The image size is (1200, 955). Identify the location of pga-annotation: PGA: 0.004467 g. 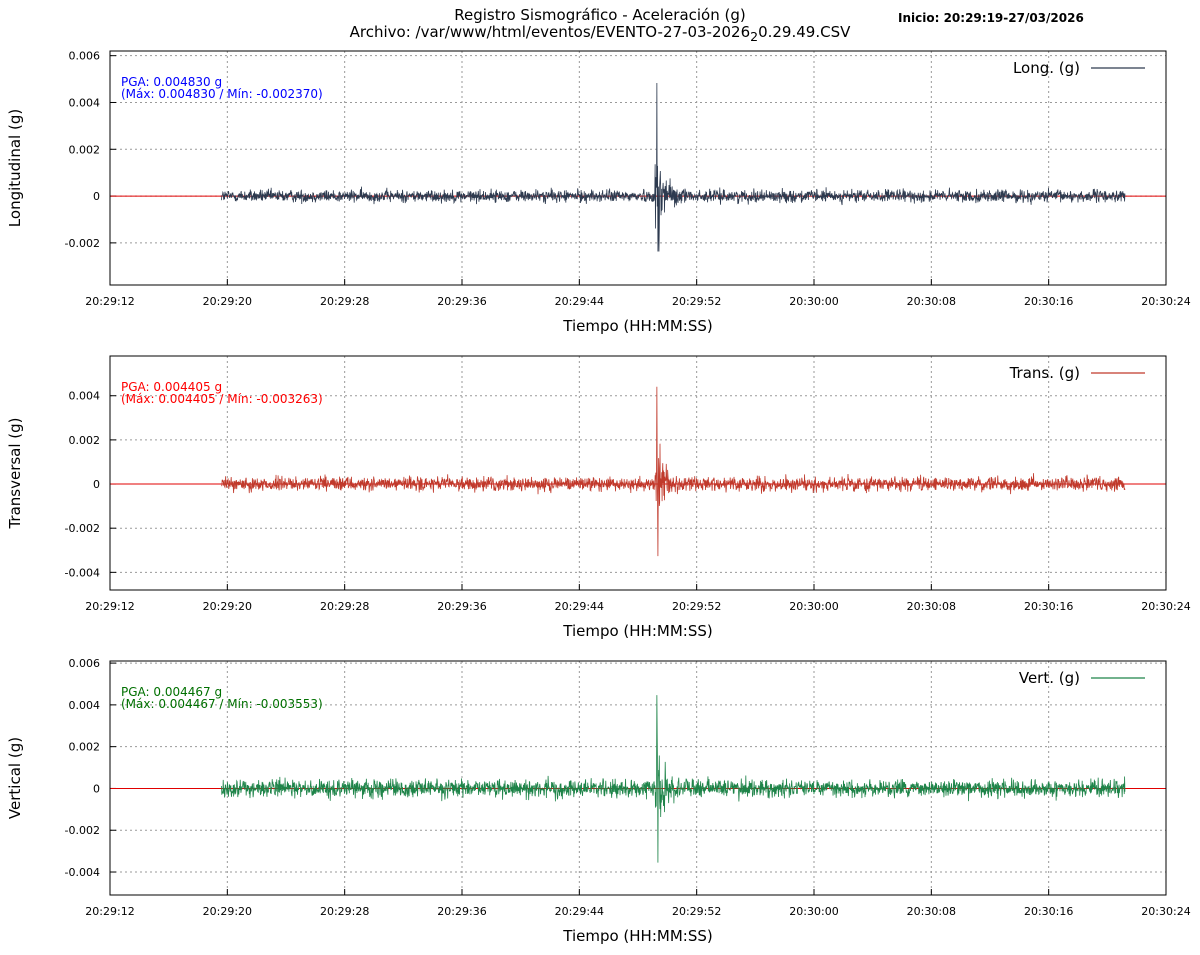
(171, 692).